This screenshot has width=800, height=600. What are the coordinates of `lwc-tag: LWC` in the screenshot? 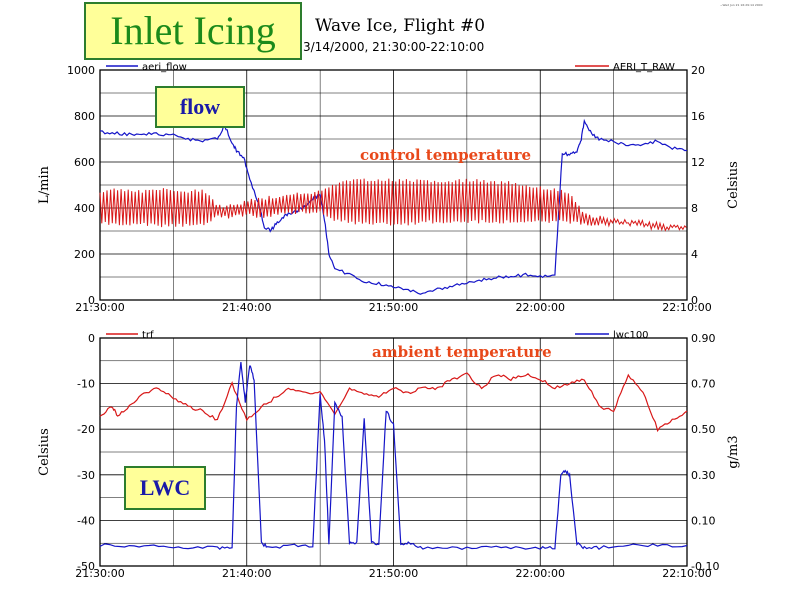 It's located at (165, 488).